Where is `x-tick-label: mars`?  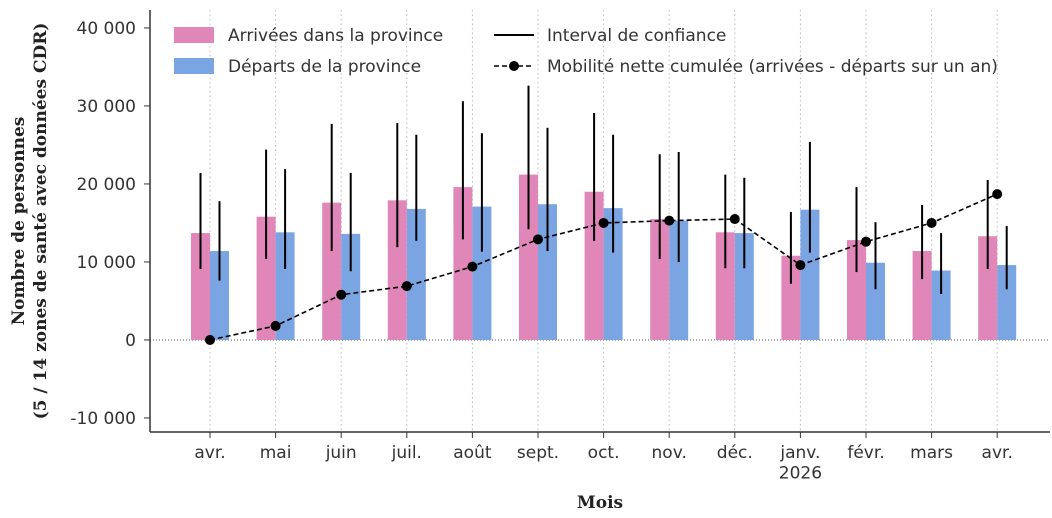 x-tick-label: mars is located at coordinates (931, 453).